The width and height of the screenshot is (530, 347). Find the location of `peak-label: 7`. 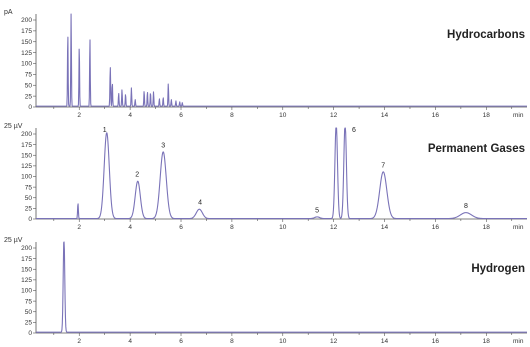

peak-label: 7 is located at coordinates (383, 165).